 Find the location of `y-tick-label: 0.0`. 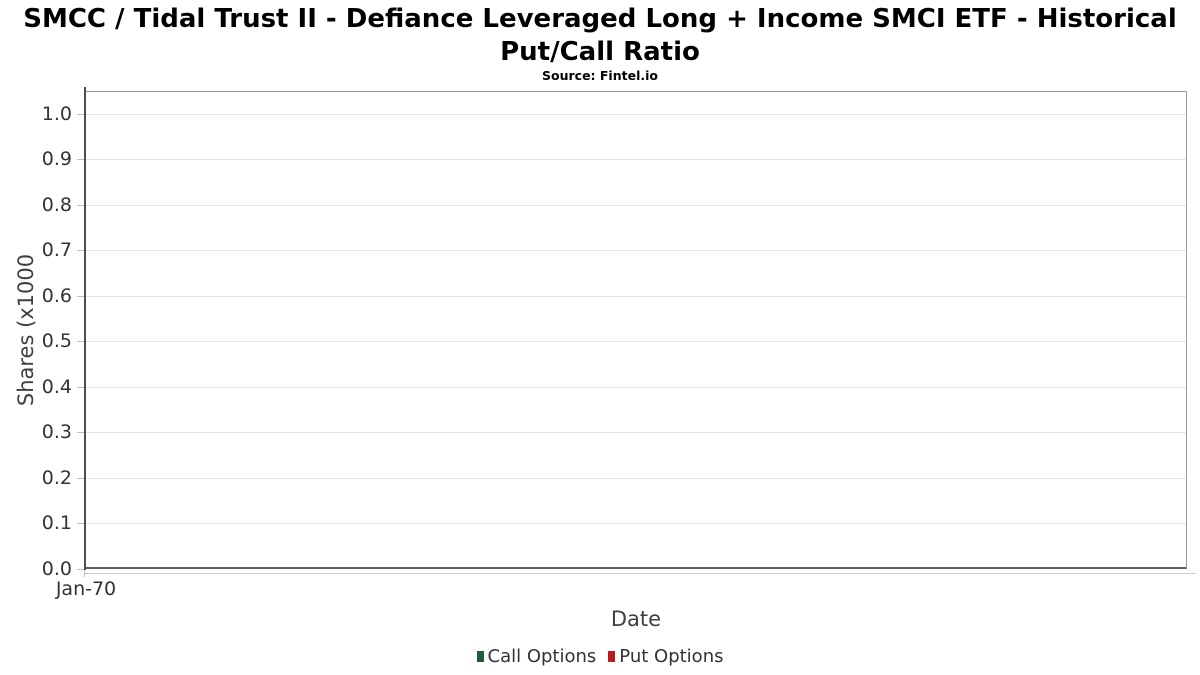

y-tick-label: 0.0 is located at coordinates (56, 569).